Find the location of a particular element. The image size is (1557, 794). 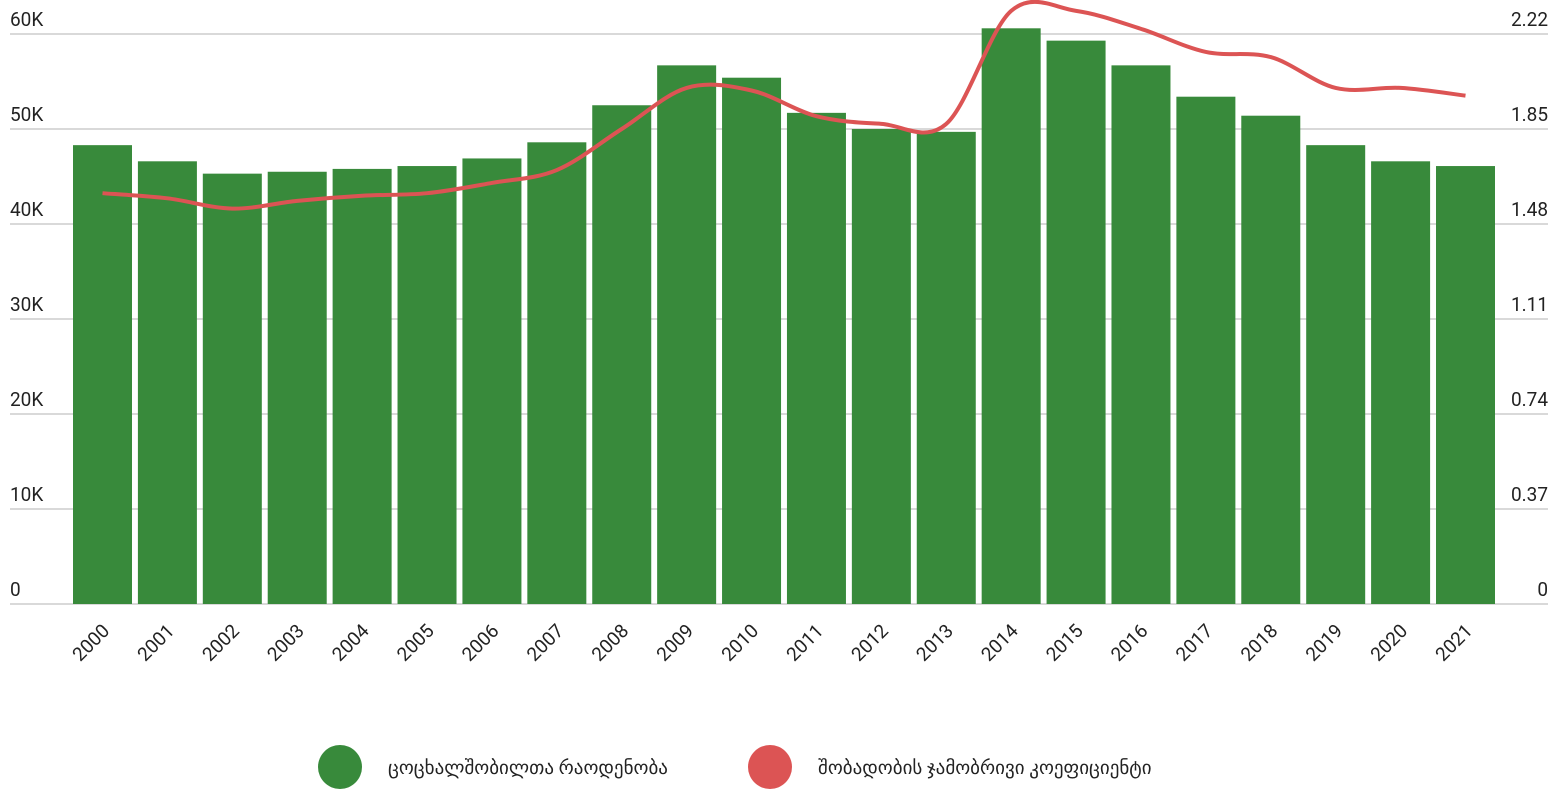

x-tick-label: 2005 is located at coordinates (415, 642).